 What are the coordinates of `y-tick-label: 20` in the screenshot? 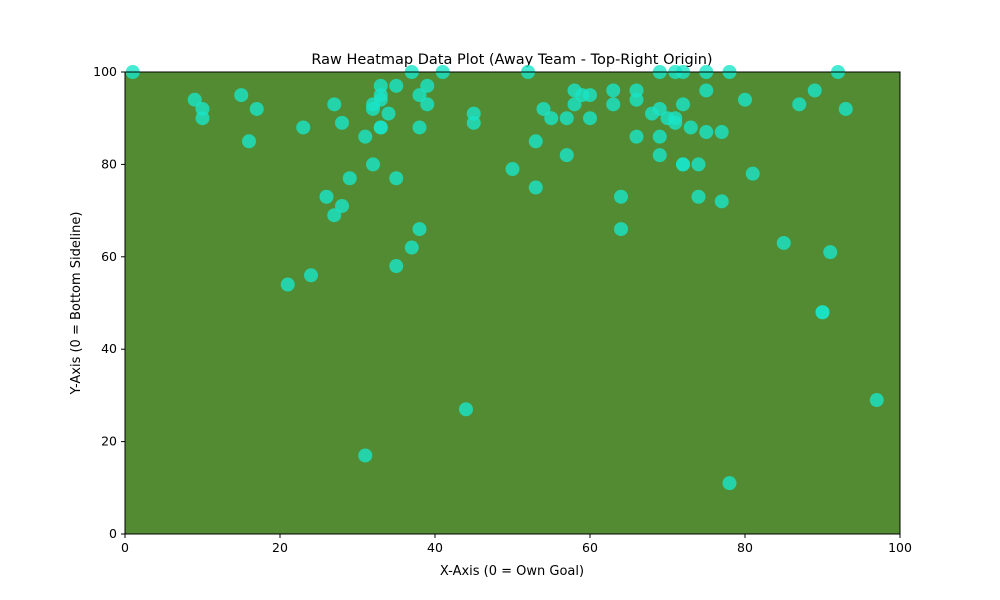 It's located at (109, 441).